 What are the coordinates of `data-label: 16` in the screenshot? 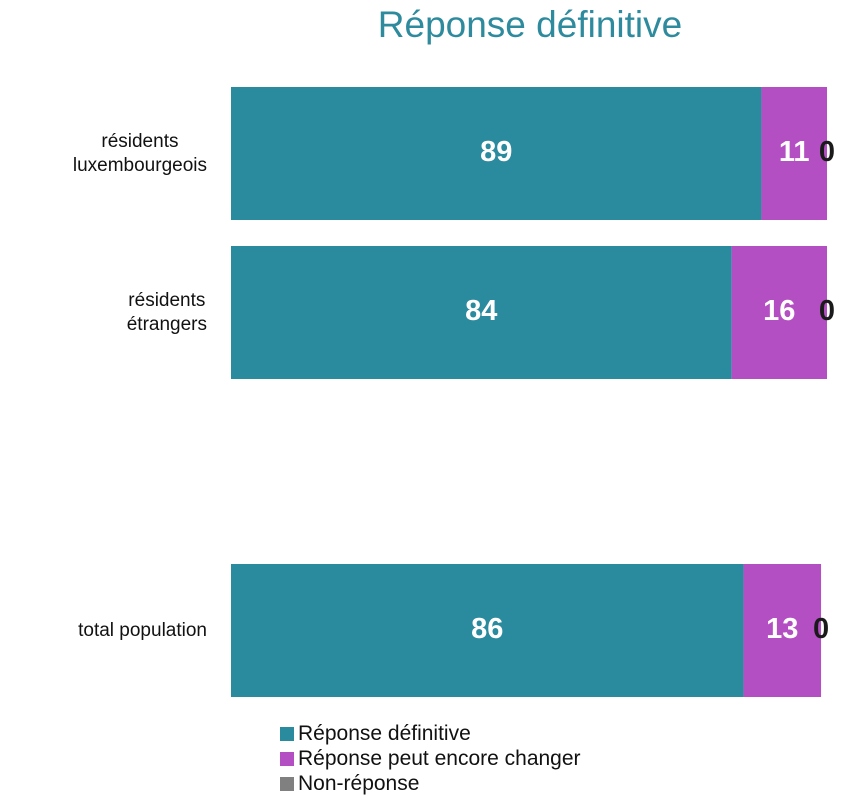 It's located at (779, 311).